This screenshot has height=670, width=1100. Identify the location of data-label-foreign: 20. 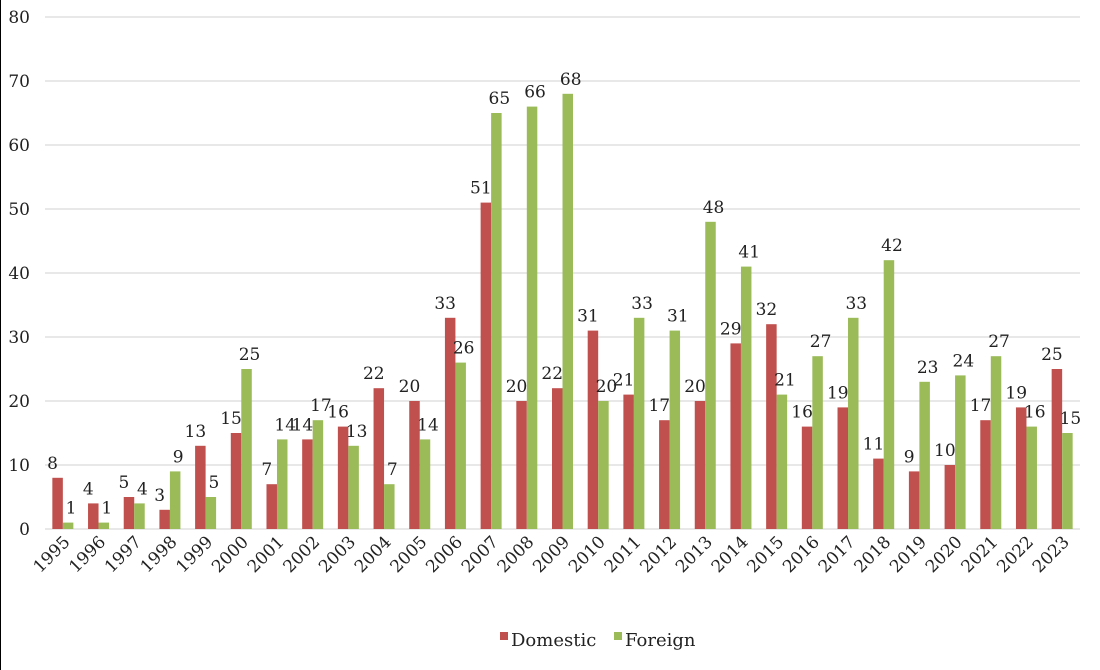
(607, 387).